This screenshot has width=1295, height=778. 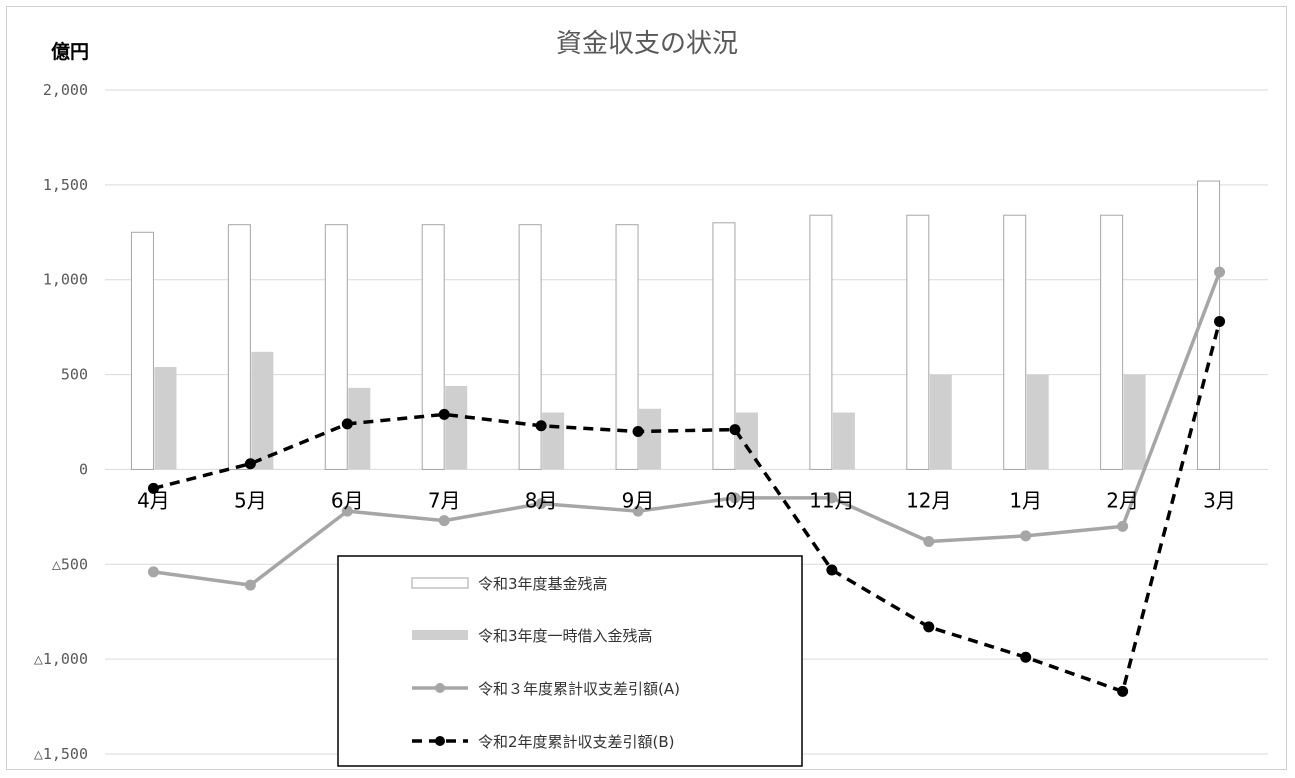 What do you see at coordinates (250, 500) in the screenshot?
I see `x-tick-label: 5月` at bounding box center [250, 500].